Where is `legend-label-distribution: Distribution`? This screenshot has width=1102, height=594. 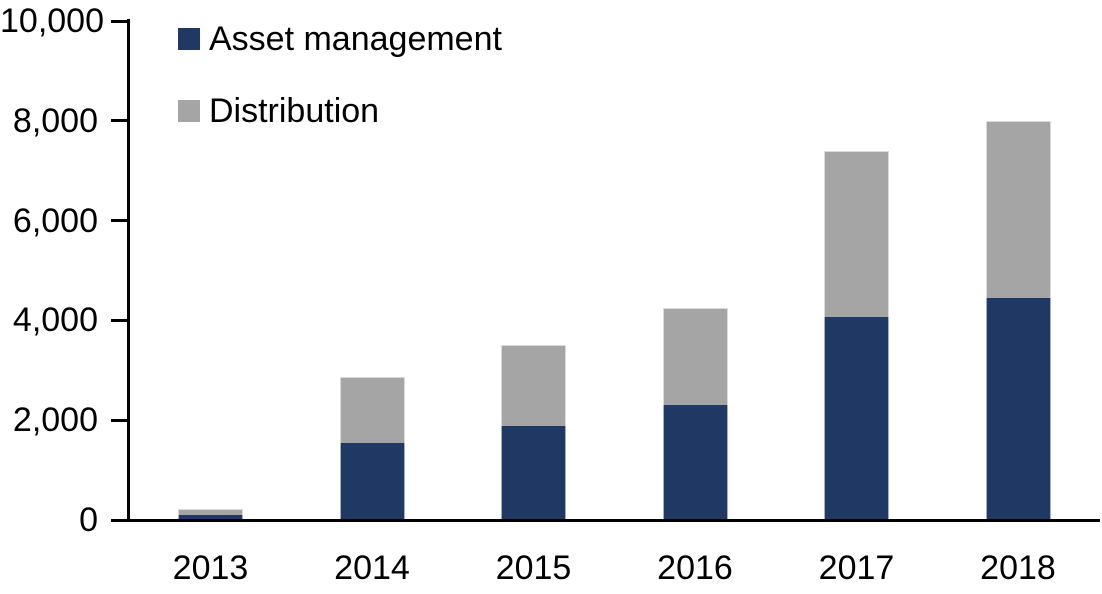 legend-label-distribution: Distribution is located at coordinates (294, 111).